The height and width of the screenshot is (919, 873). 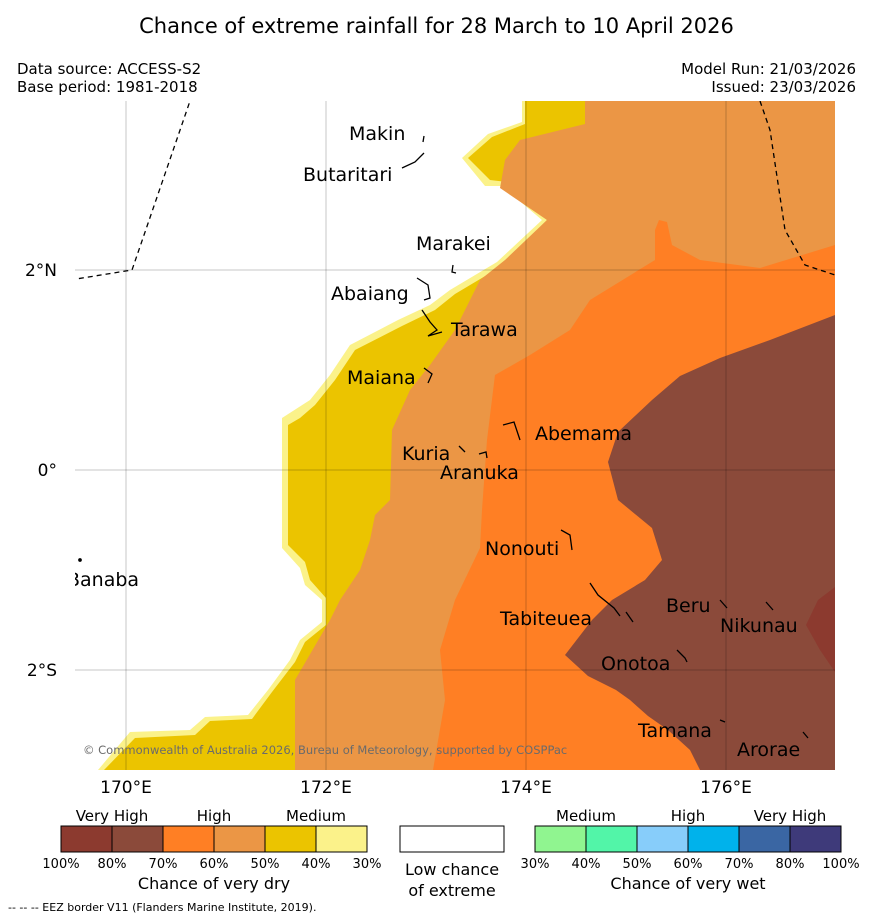 I want to click on place-label: Marakei, so click(x=453, y=244).